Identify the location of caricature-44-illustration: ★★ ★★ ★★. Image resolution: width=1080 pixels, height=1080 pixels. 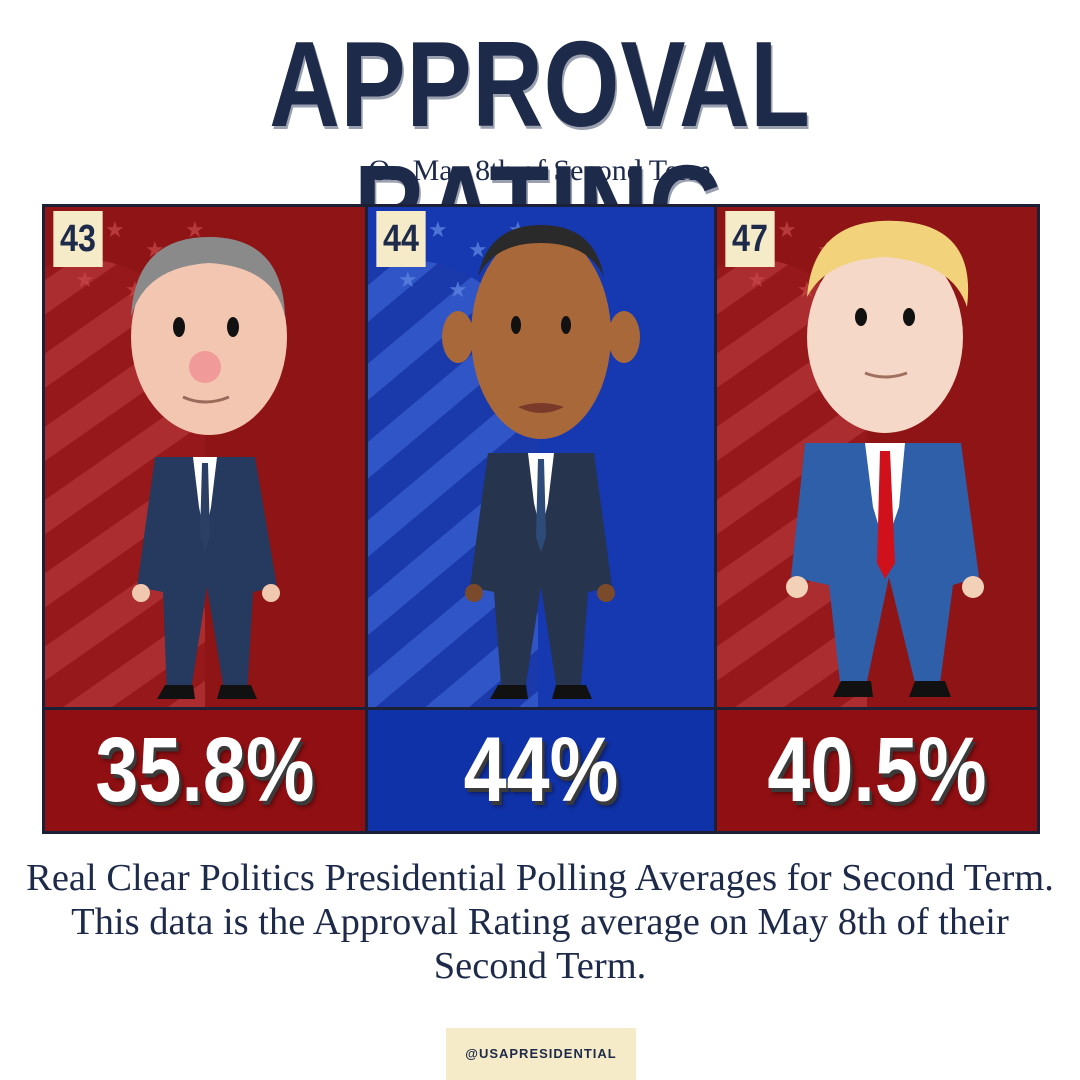
(541, 457).